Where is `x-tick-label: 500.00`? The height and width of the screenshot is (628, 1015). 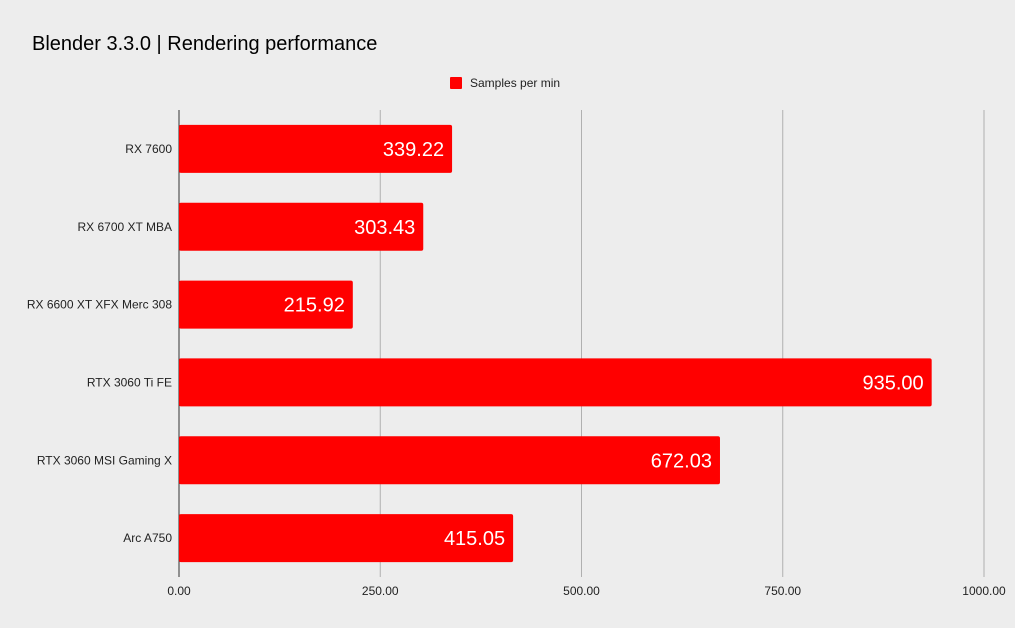 x-tick-label: 500.00 is located at coordinates (581, 591).